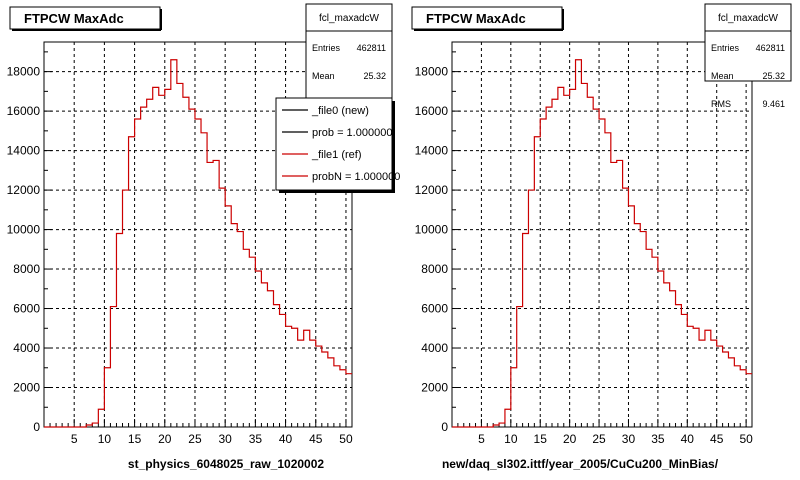 The width and height of the screenshot is (800, 480). Describe the element at coordinates (352, 133) in the screenshot. I see `legend-label: prob = 1.000000` at that location.